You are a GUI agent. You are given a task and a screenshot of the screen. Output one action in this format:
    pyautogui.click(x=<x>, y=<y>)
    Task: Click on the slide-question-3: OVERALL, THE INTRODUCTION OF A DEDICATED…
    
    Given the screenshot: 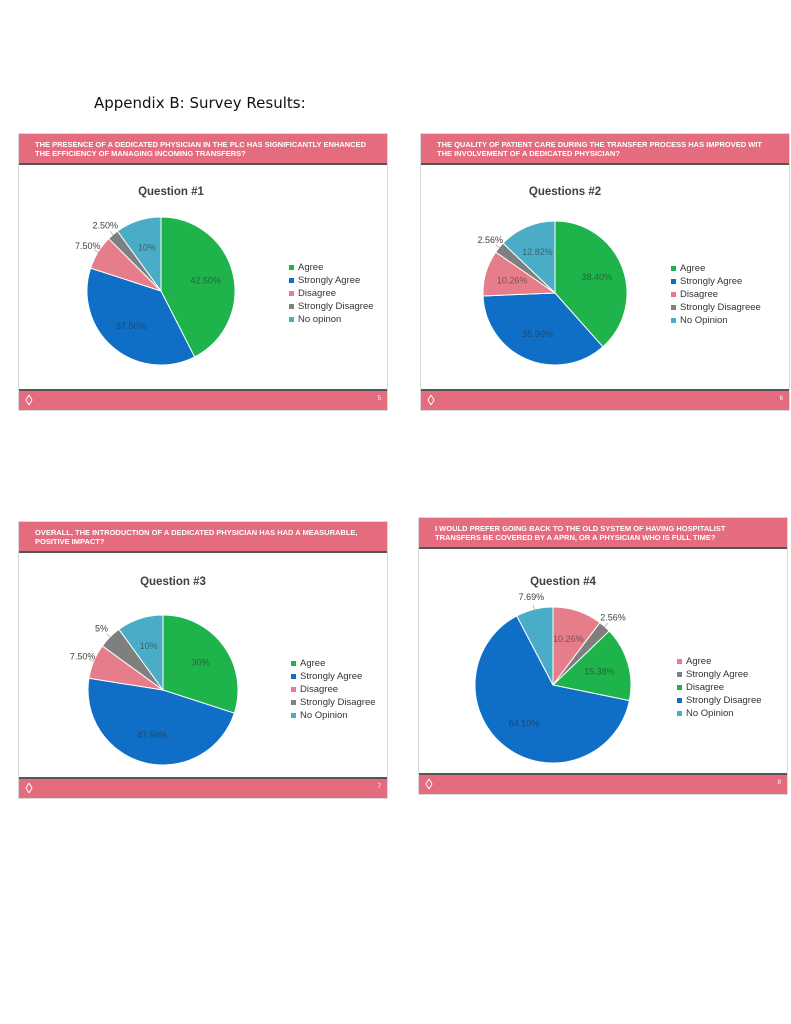 What is the action you would take?
    pyautogui.click(x=203, y=660)
    